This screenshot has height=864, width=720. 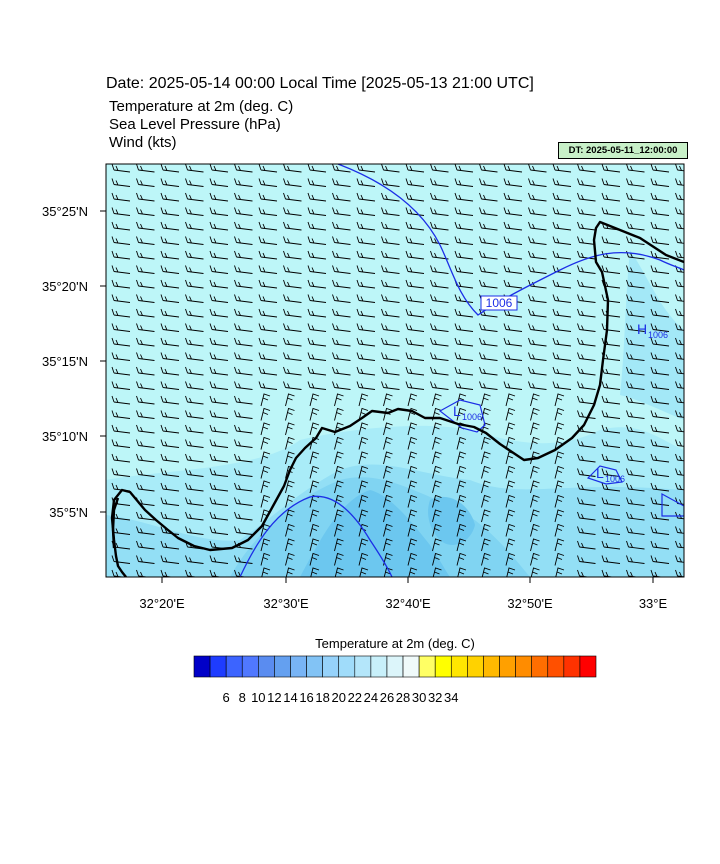 I want to click on temperature-colorbar, so click(x=395, y=666).